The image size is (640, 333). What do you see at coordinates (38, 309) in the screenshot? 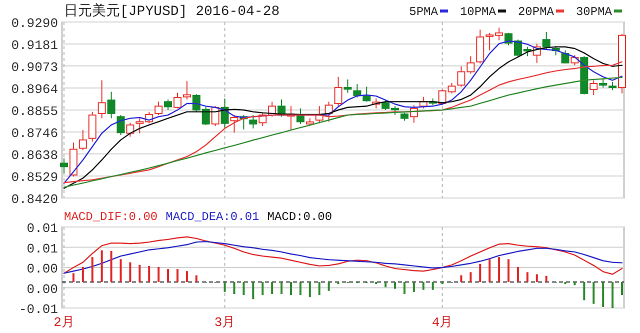
I see `y-tick-label: -0.01` at bounding box center [38, 309].